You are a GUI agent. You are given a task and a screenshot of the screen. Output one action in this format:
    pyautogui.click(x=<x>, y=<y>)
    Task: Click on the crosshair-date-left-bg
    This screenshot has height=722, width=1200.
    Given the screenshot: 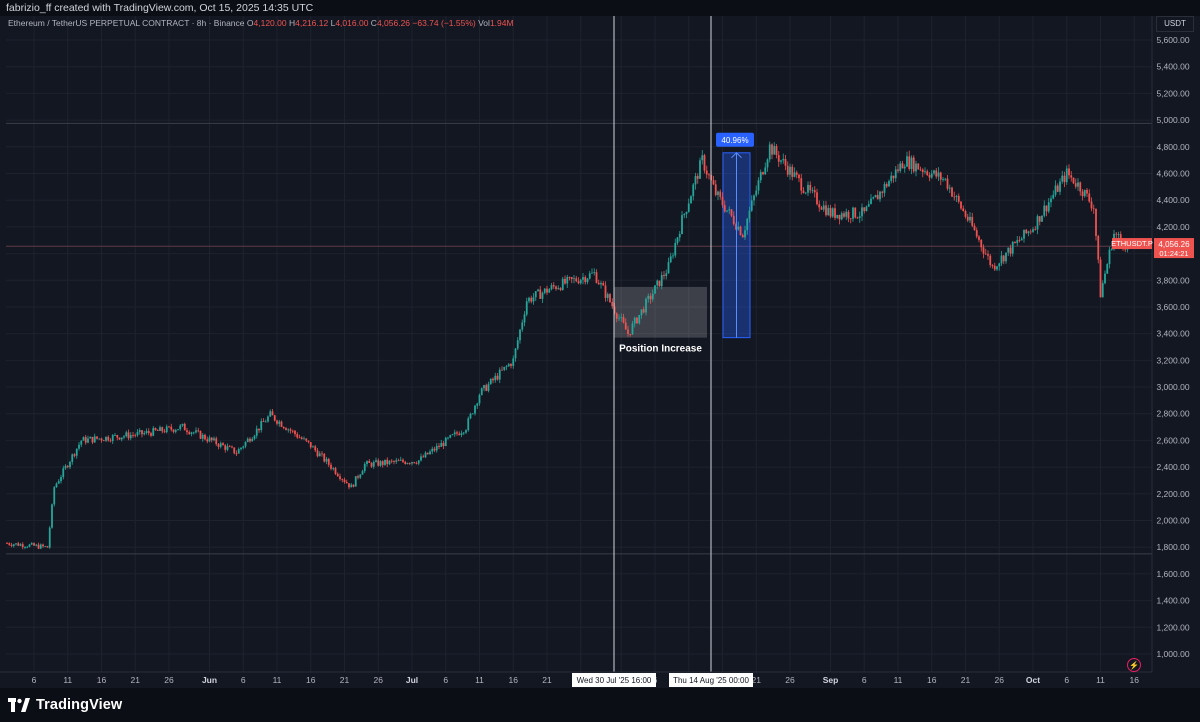 What is the action you would take?
    pyautogui.click(x=614, y=680)
    